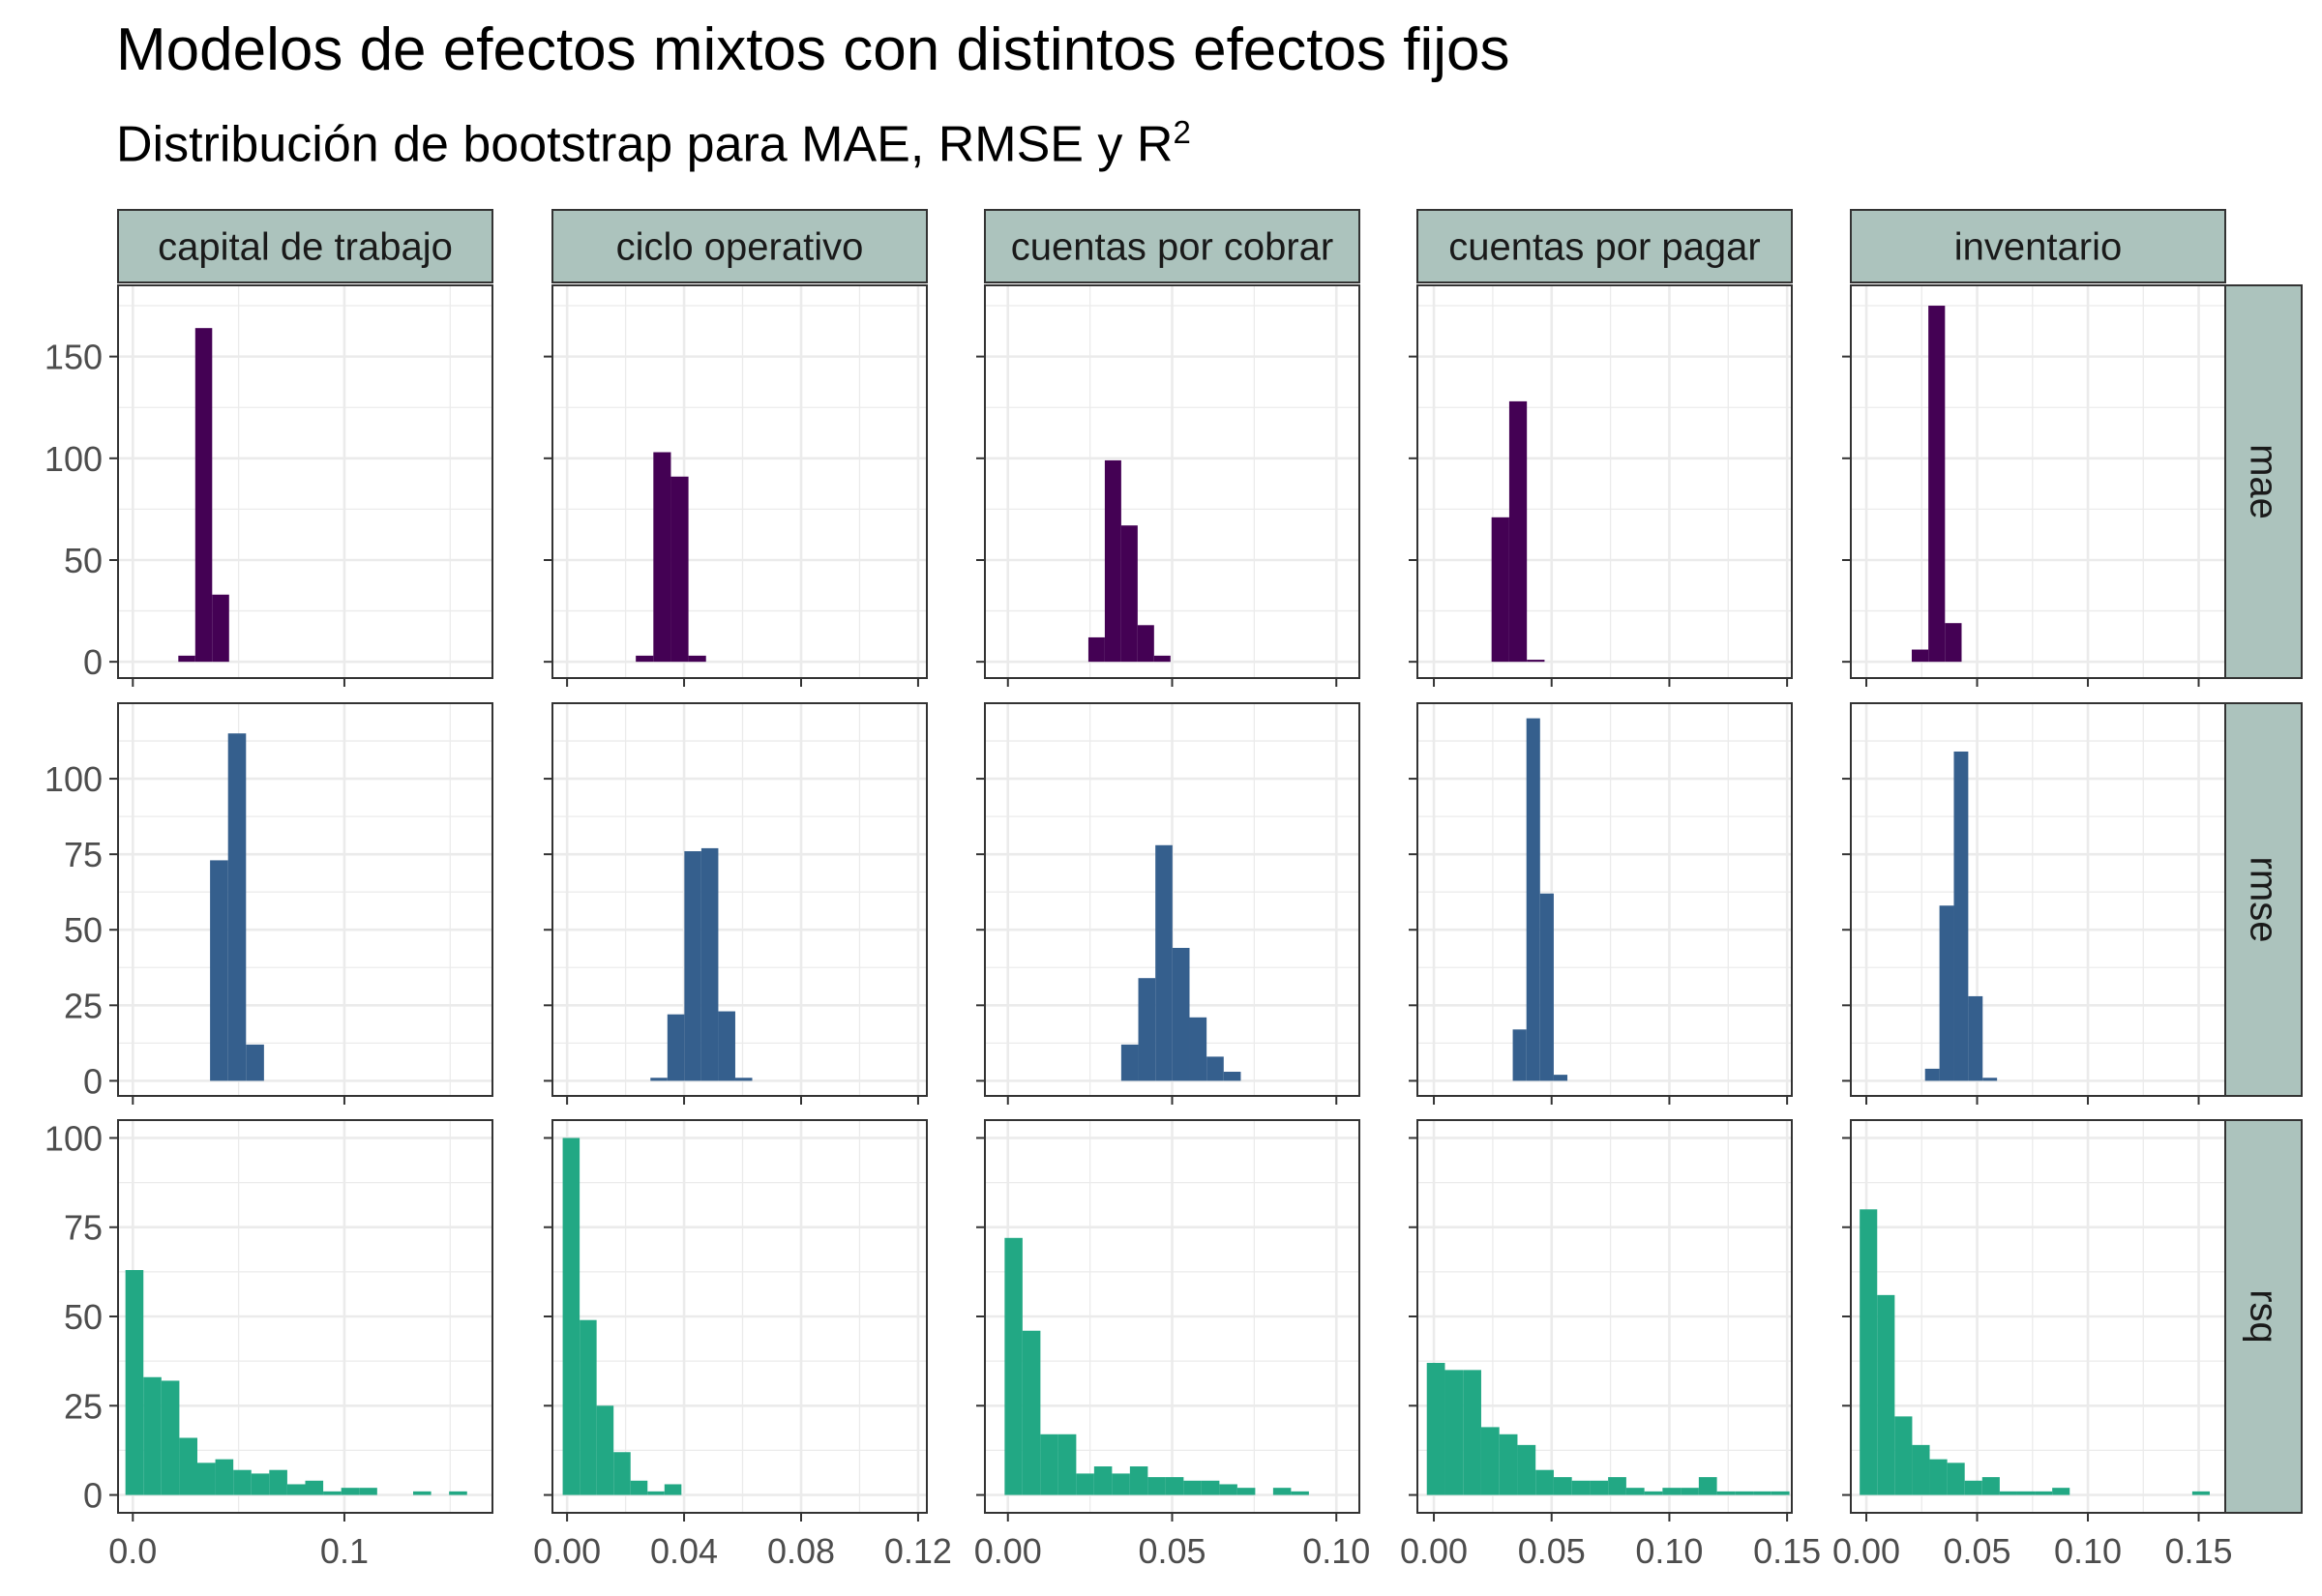 The image size is (2322, 1596). I want to click on panel-mae-capital-de-trabajo-border, so click(305, 481).